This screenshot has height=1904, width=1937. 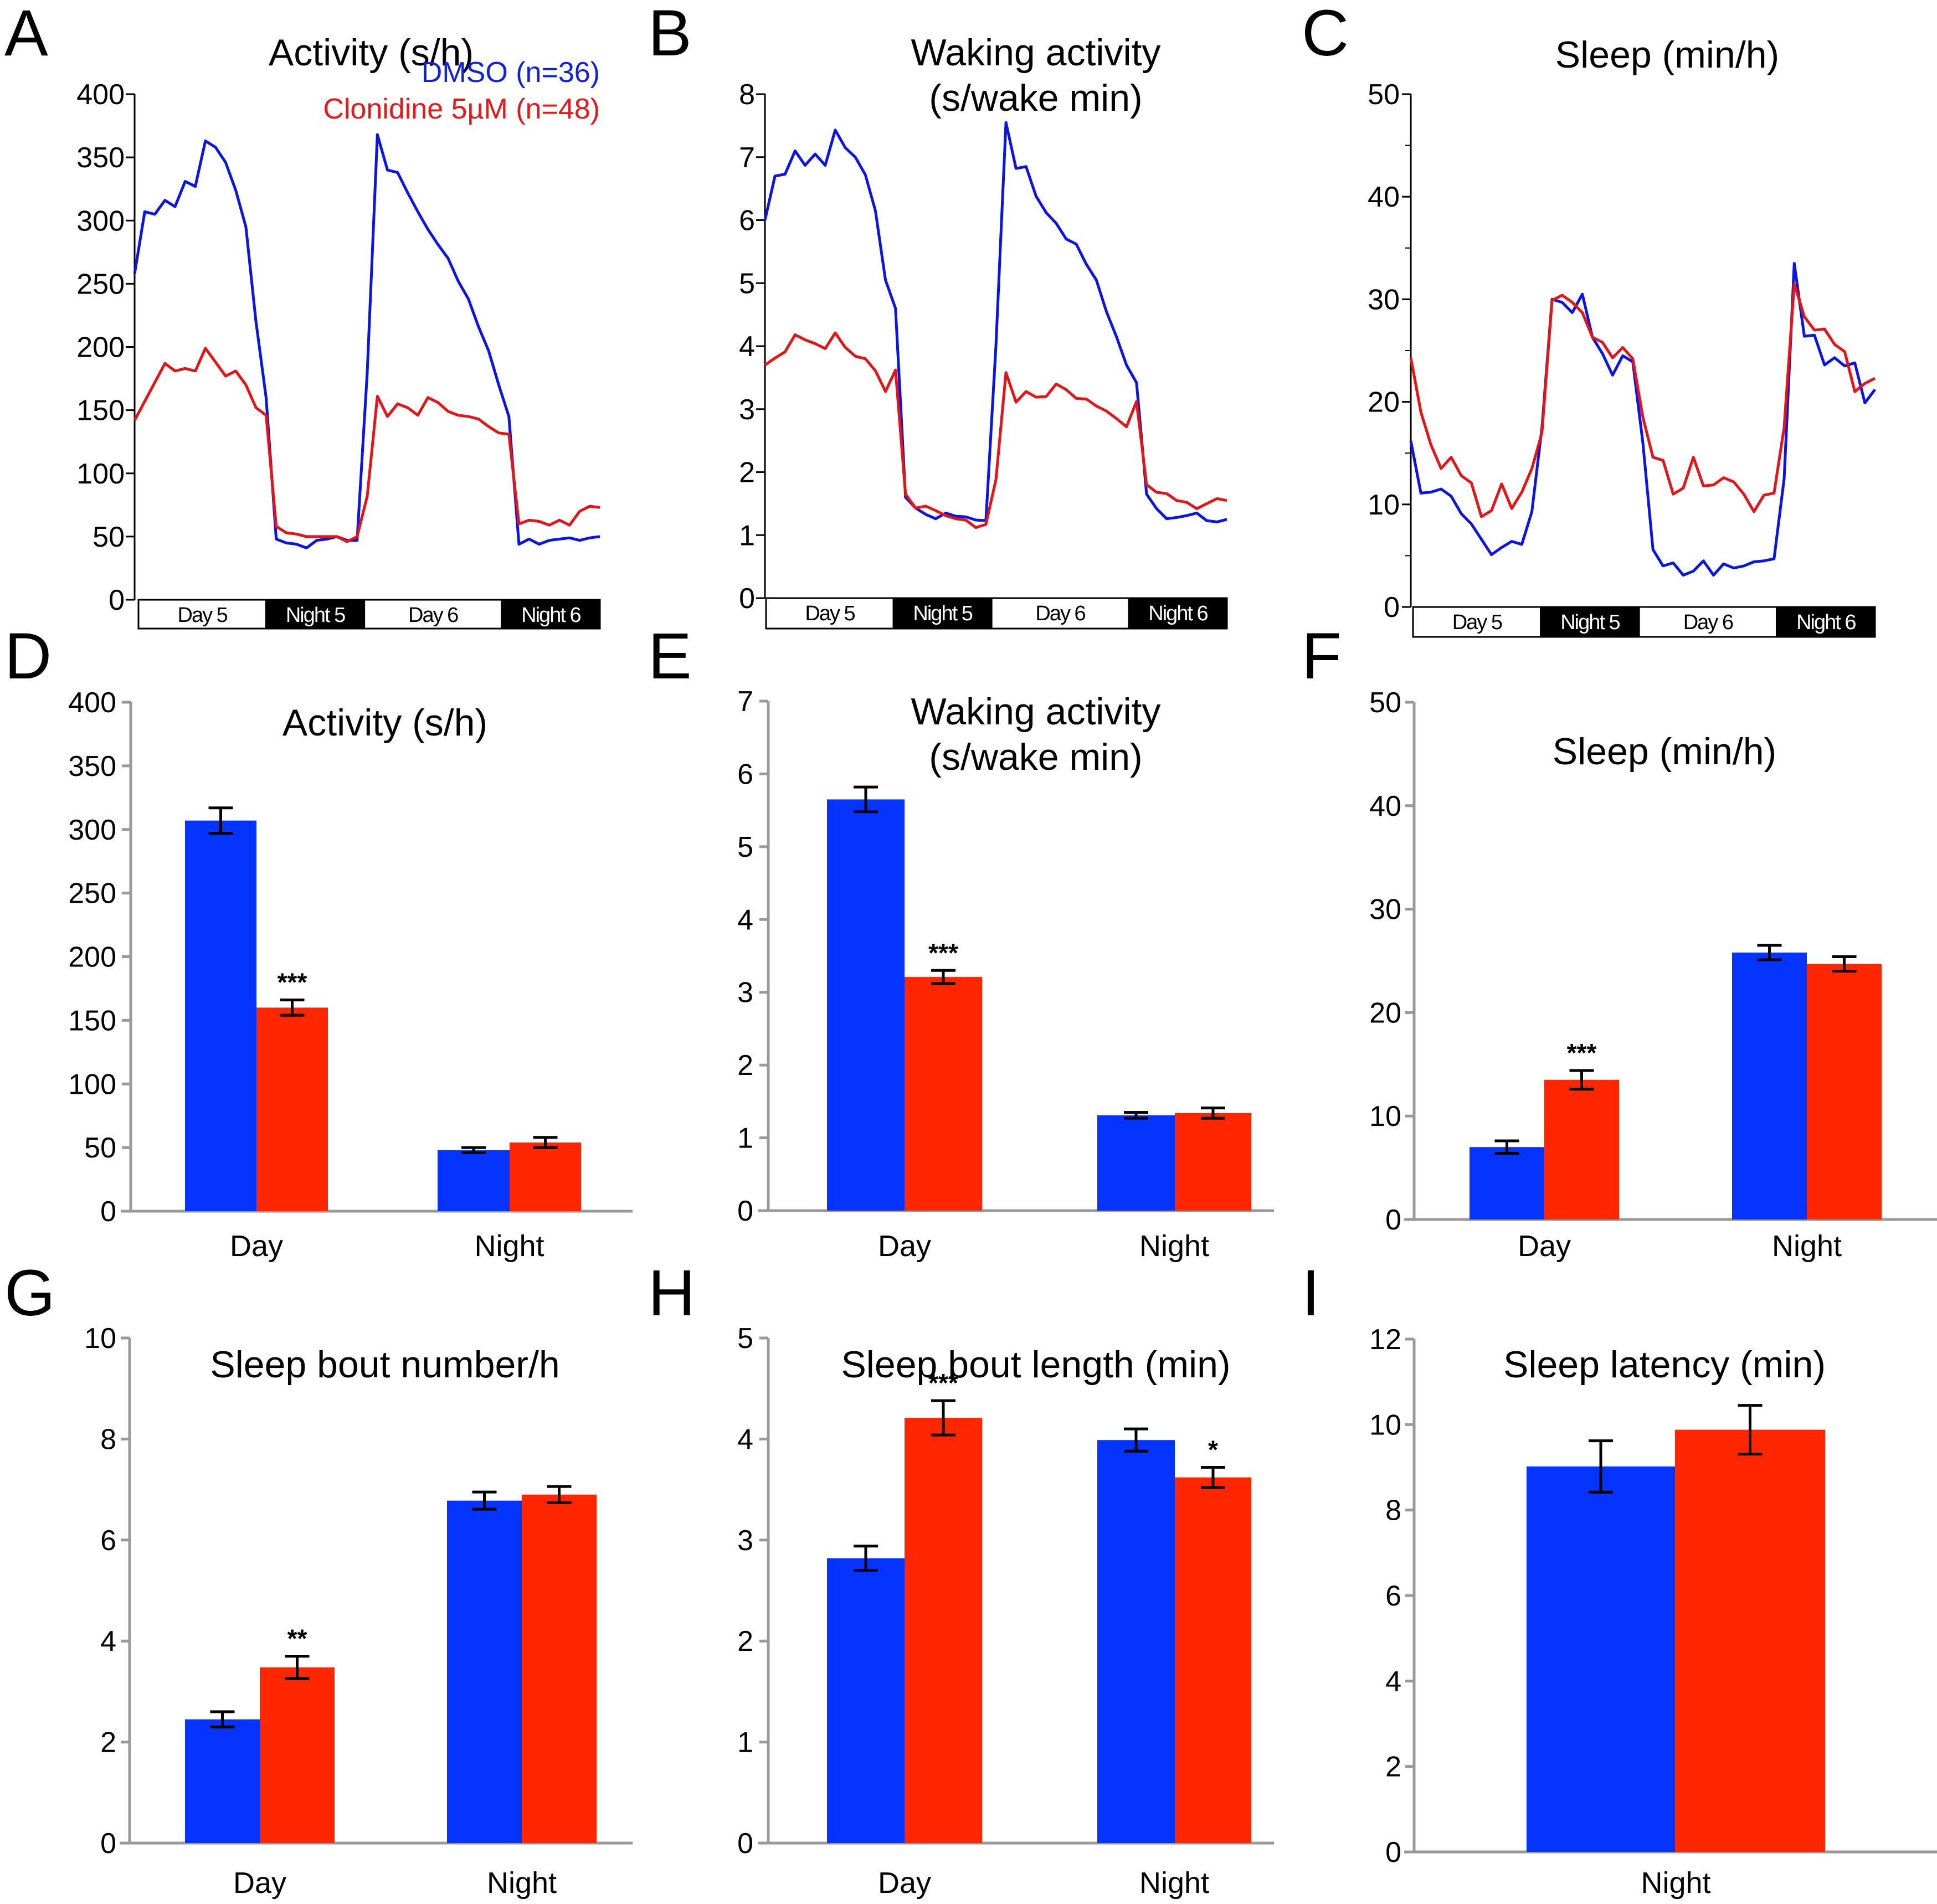 What do you see at coordinates (1036, 712) in the screenshot?
I see `chart-title: Waking activity` at bounding box center [1036, 712].